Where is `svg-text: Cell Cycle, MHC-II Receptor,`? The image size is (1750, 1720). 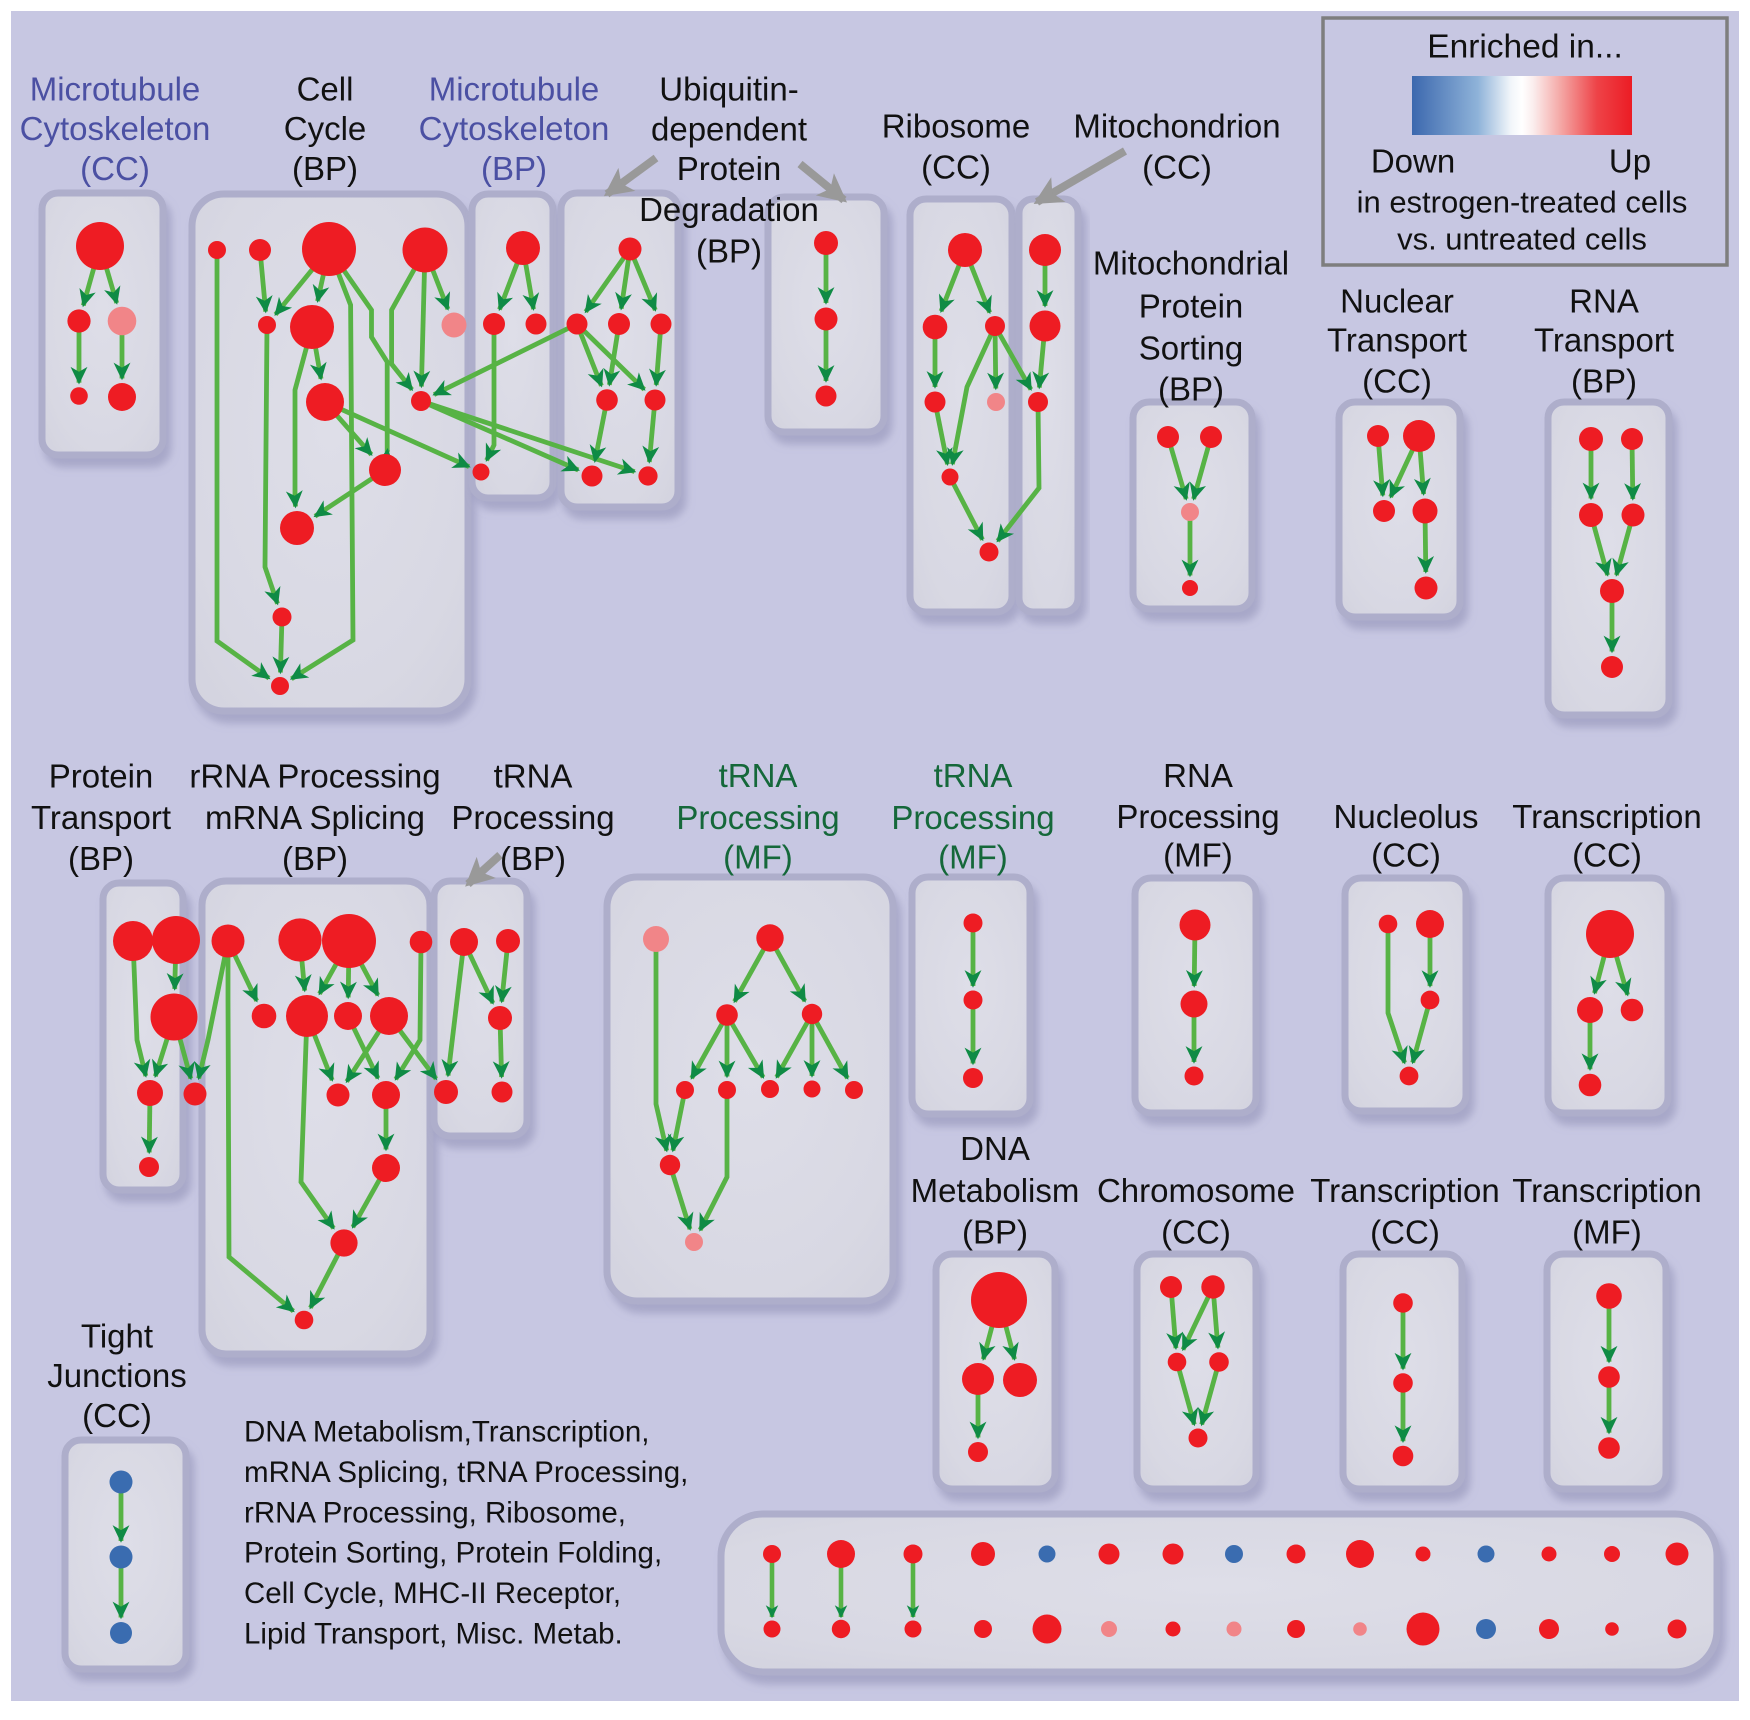
svg-text: Cell Cycle, MHC-II Receptor, is located at coordinates (432, 1593).